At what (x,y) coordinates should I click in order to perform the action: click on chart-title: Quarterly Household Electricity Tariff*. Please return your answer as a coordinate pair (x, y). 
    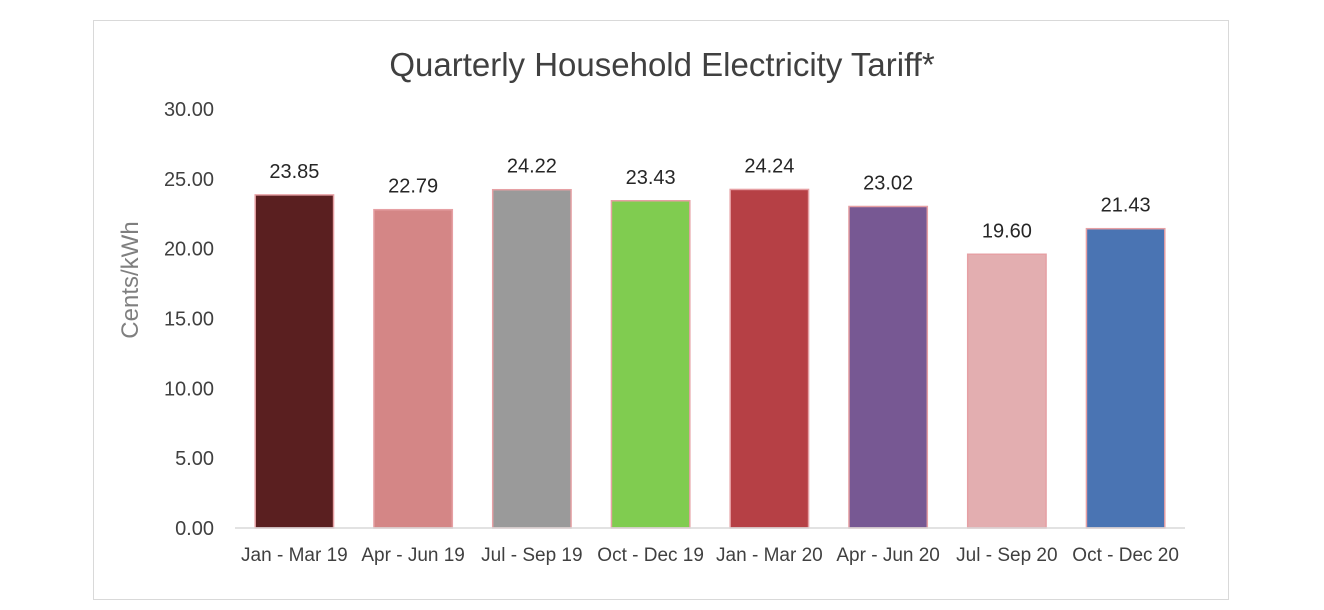
    Looking at the image, I should click on (661, 64).